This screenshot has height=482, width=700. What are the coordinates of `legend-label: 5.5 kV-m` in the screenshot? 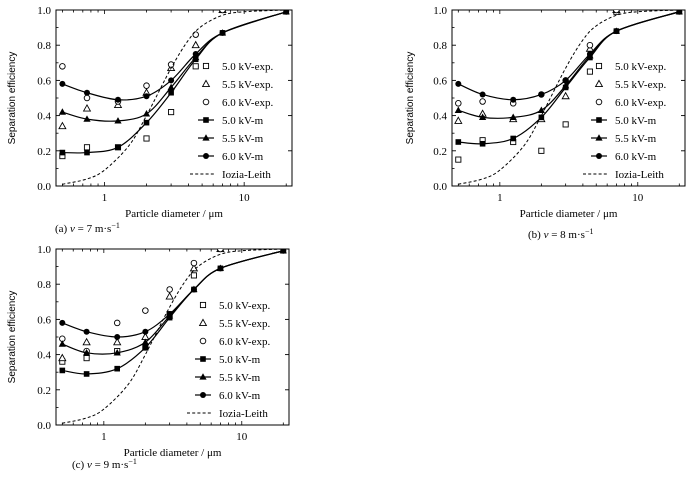 It's located at (243, 139).